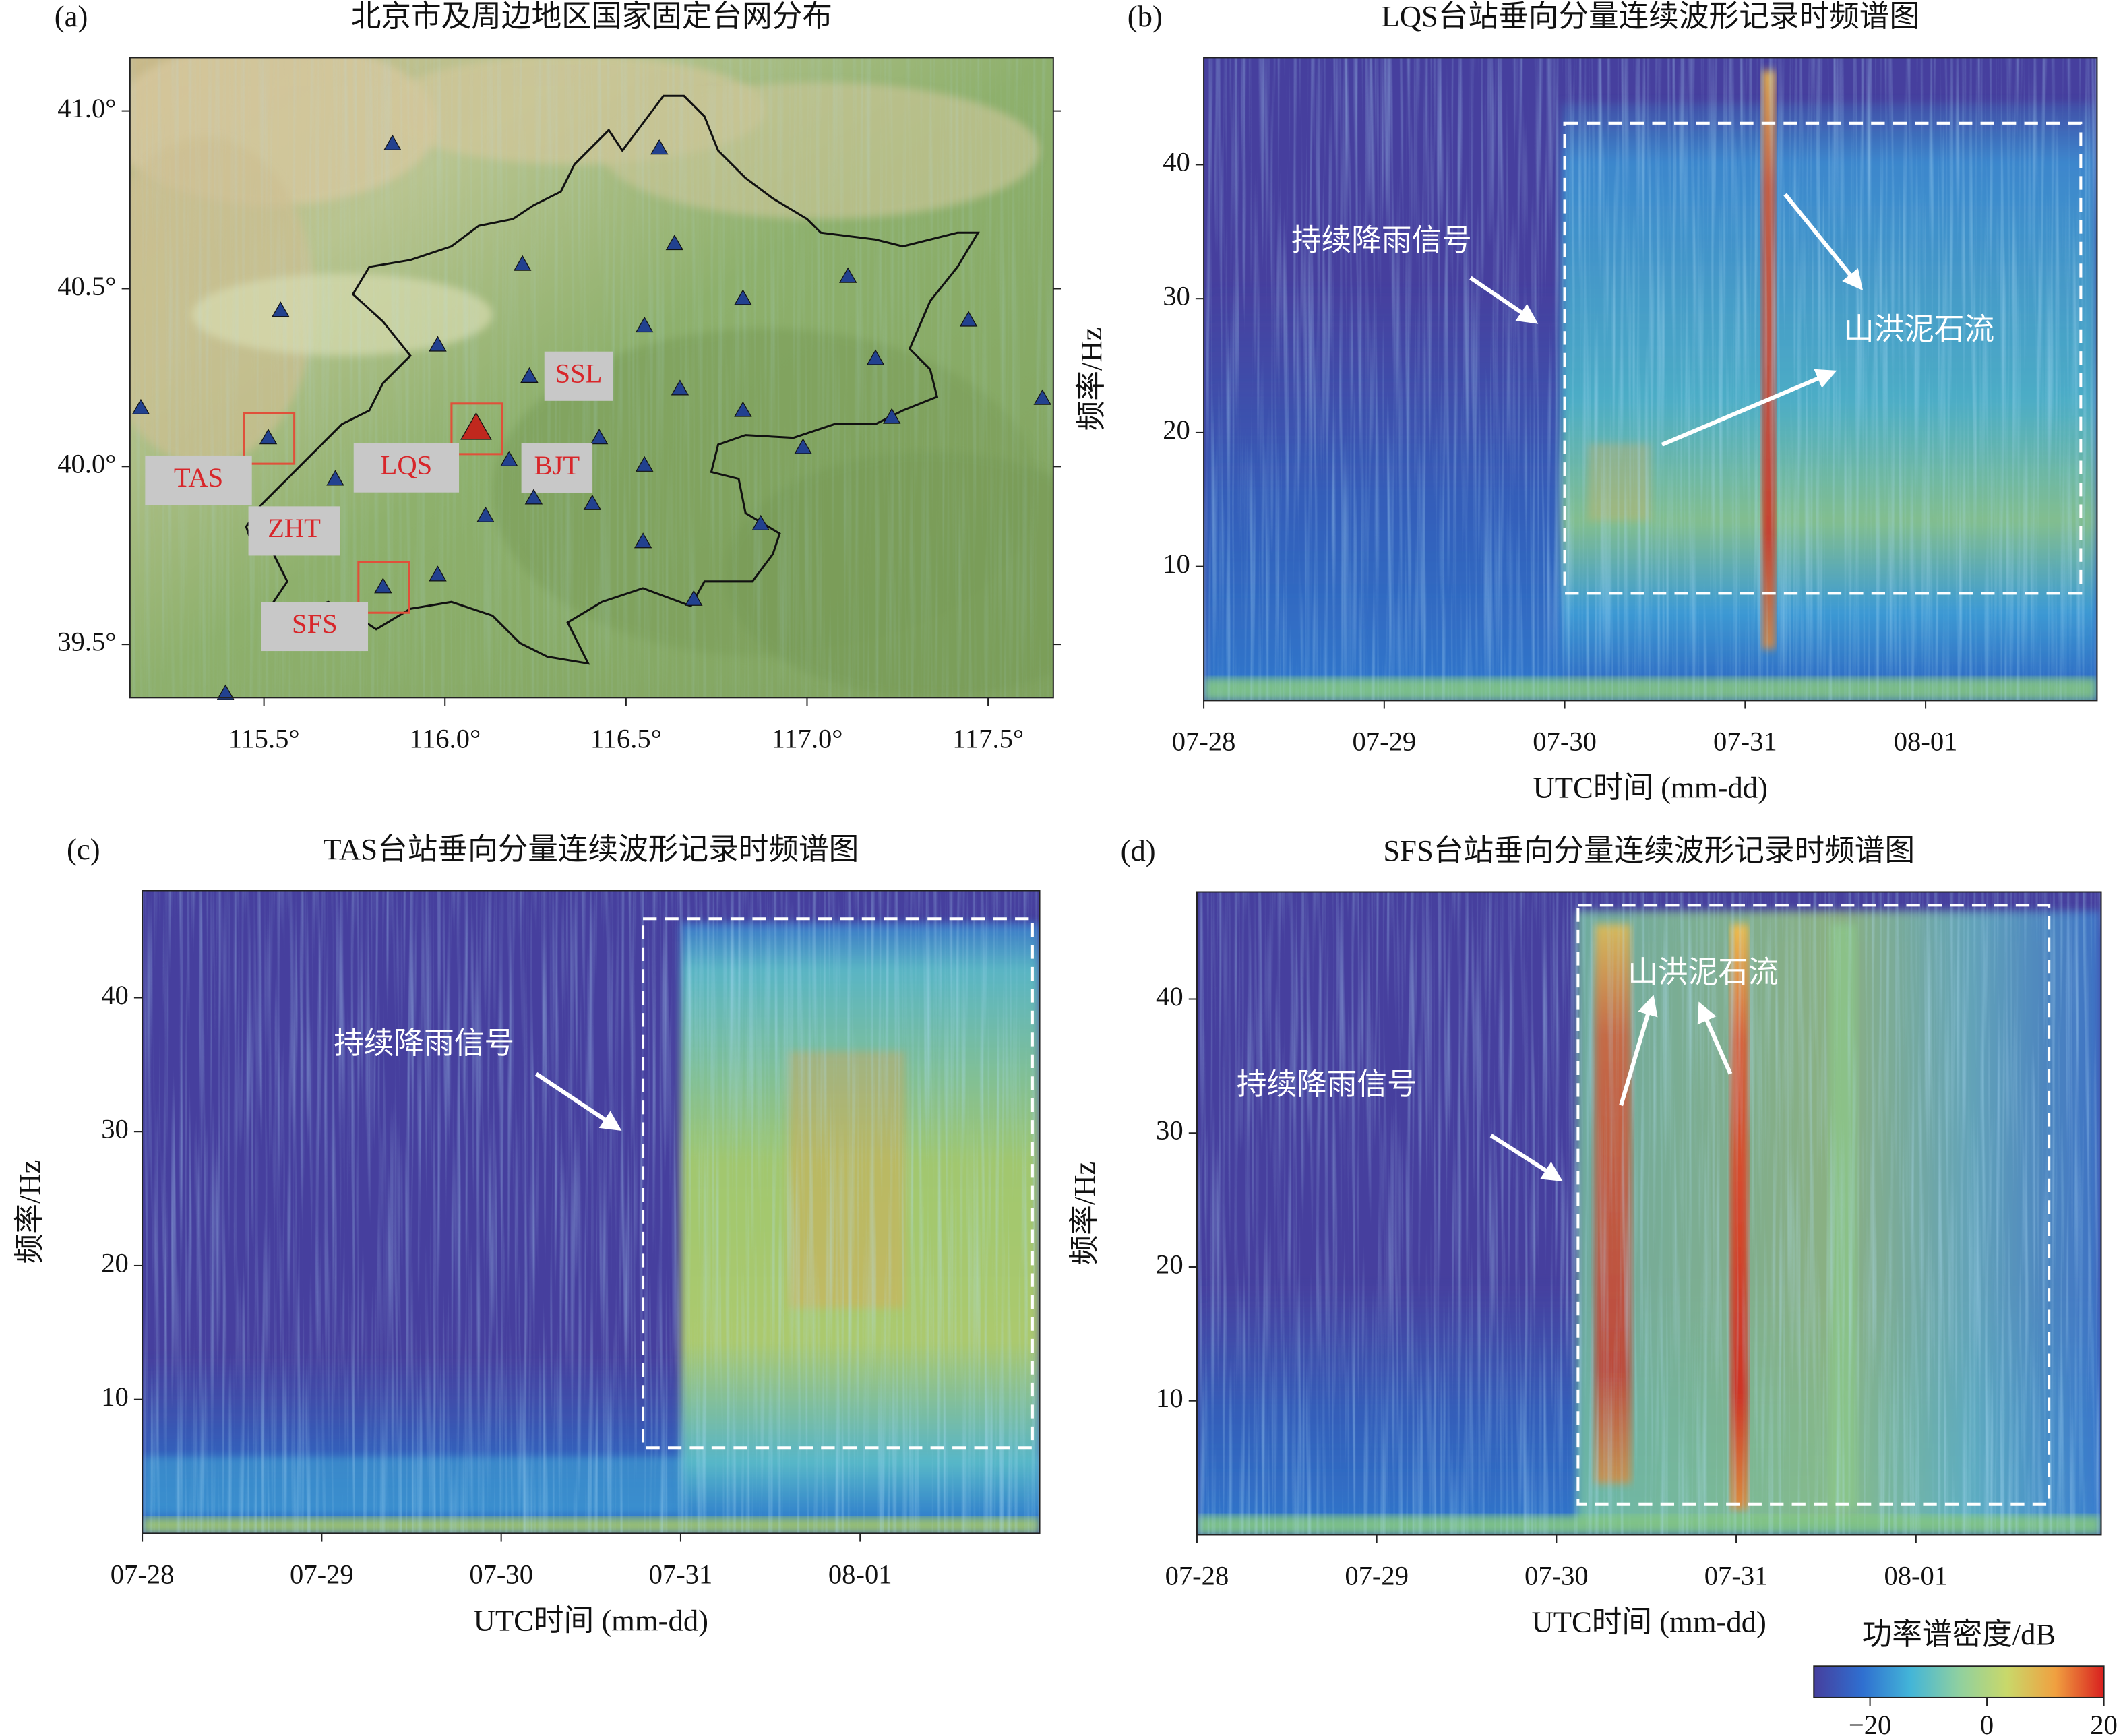 Image resolution: width=2123 pixels, height=1736 pixels. Describe the element at coordinates (87, 641) in the screenshot. I see `y-tick-label: 39.5°` at that location.